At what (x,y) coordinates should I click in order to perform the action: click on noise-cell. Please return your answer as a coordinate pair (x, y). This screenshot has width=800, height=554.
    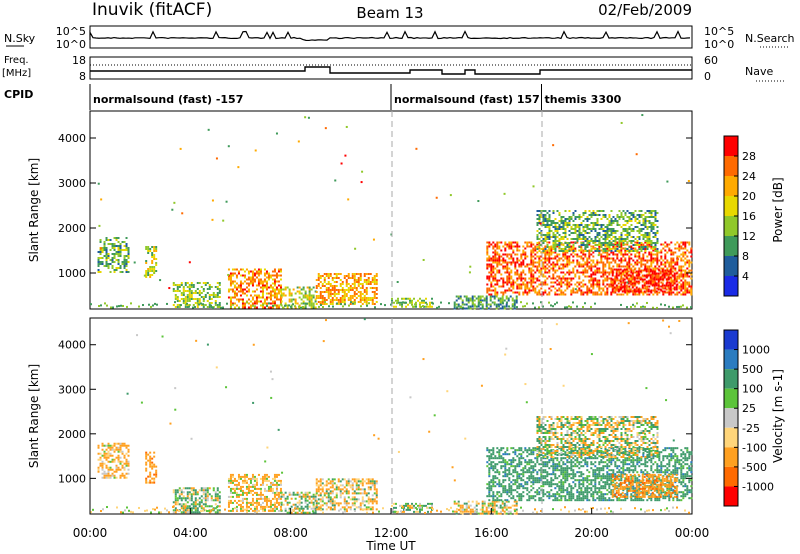
    Looking at the image, I should click on (470, 266).